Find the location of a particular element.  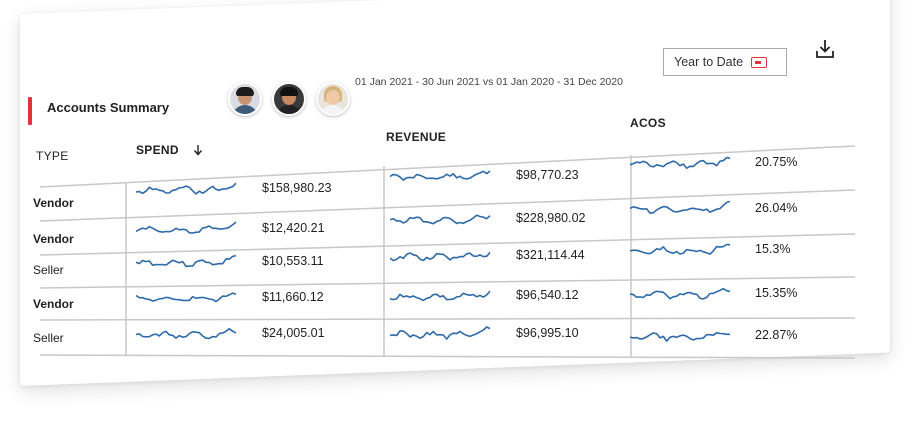

spend-value: $24,005.01 is located at coordinates (293, 333).